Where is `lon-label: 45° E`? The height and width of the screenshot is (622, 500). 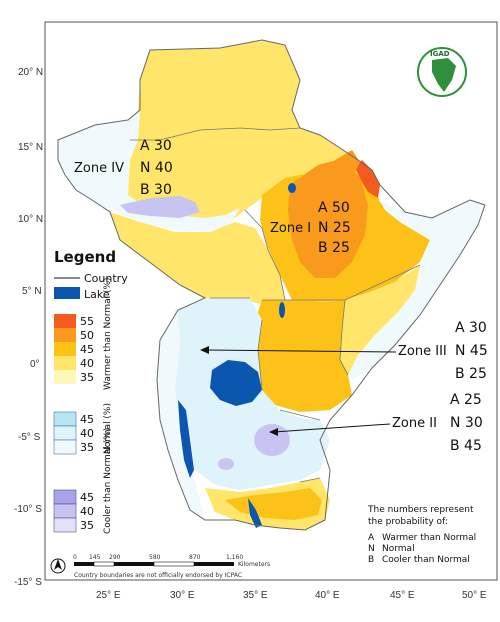
lon-label: 45° E is located at coordinates (402, 595).